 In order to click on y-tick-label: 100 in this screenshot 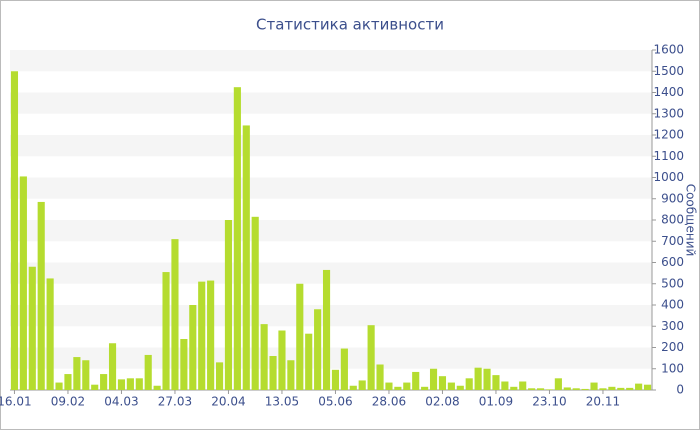, I will do `click(672, 368)`.